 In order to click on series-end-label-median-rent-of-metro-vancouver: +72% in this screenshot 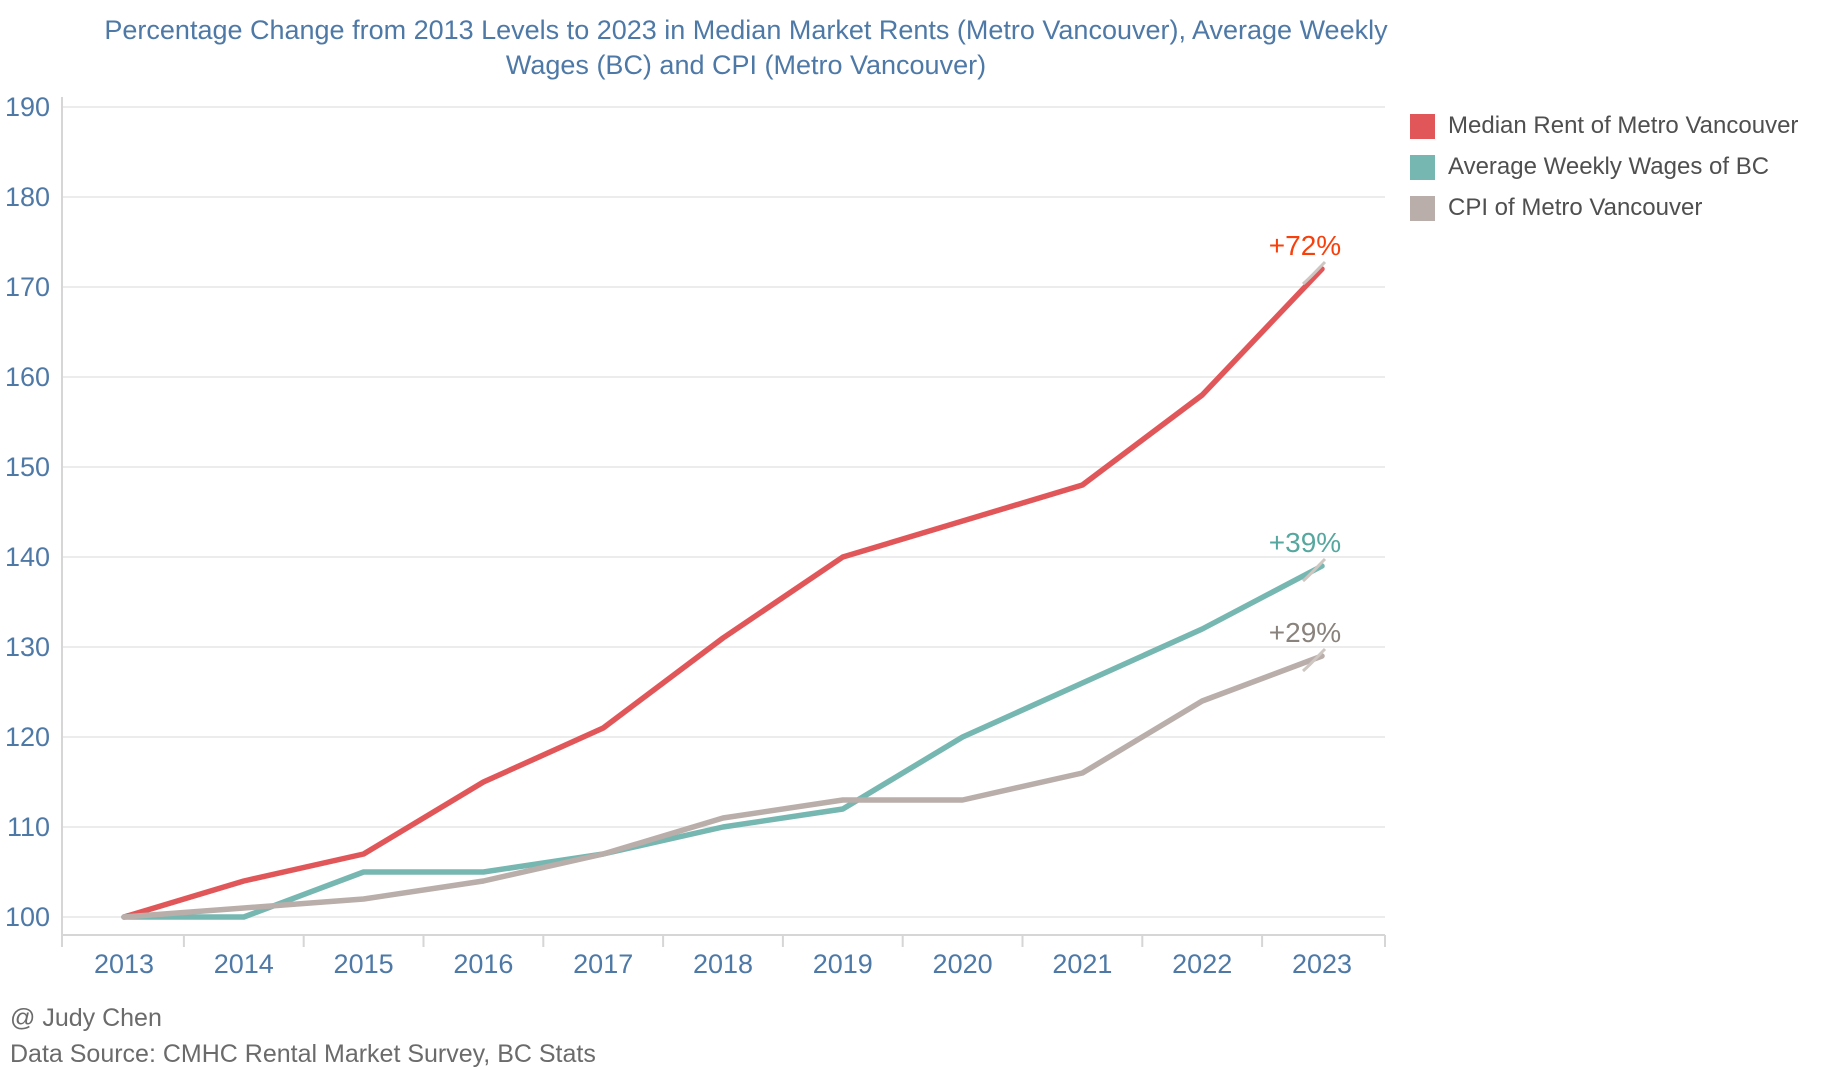, I will do `click(1305, 245)`.